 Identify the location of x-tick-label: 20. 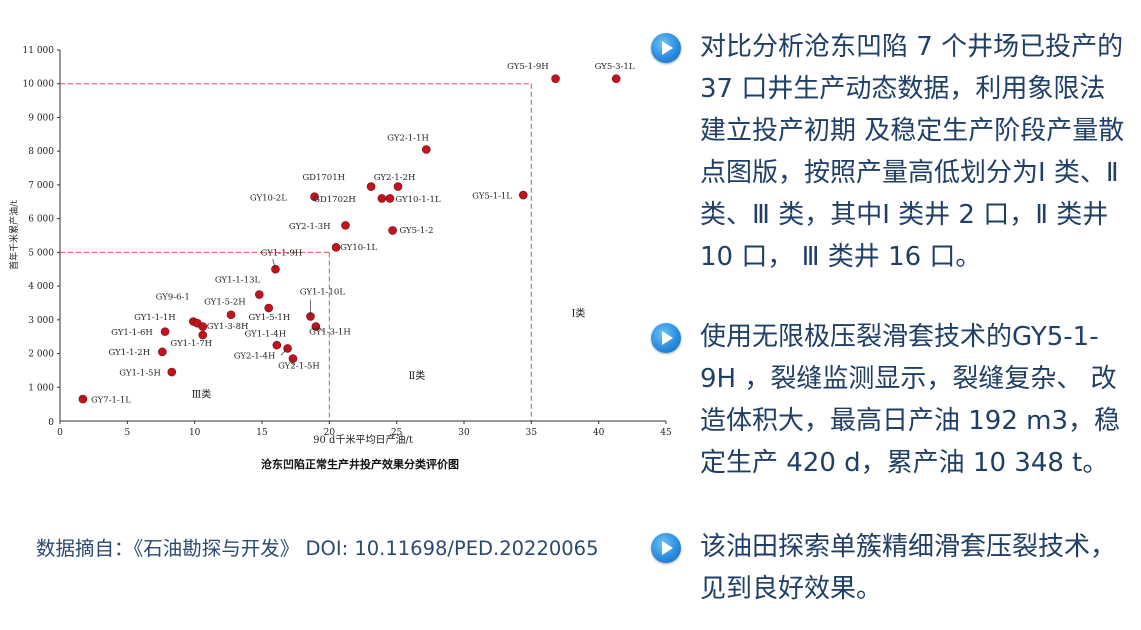
(330, 433).